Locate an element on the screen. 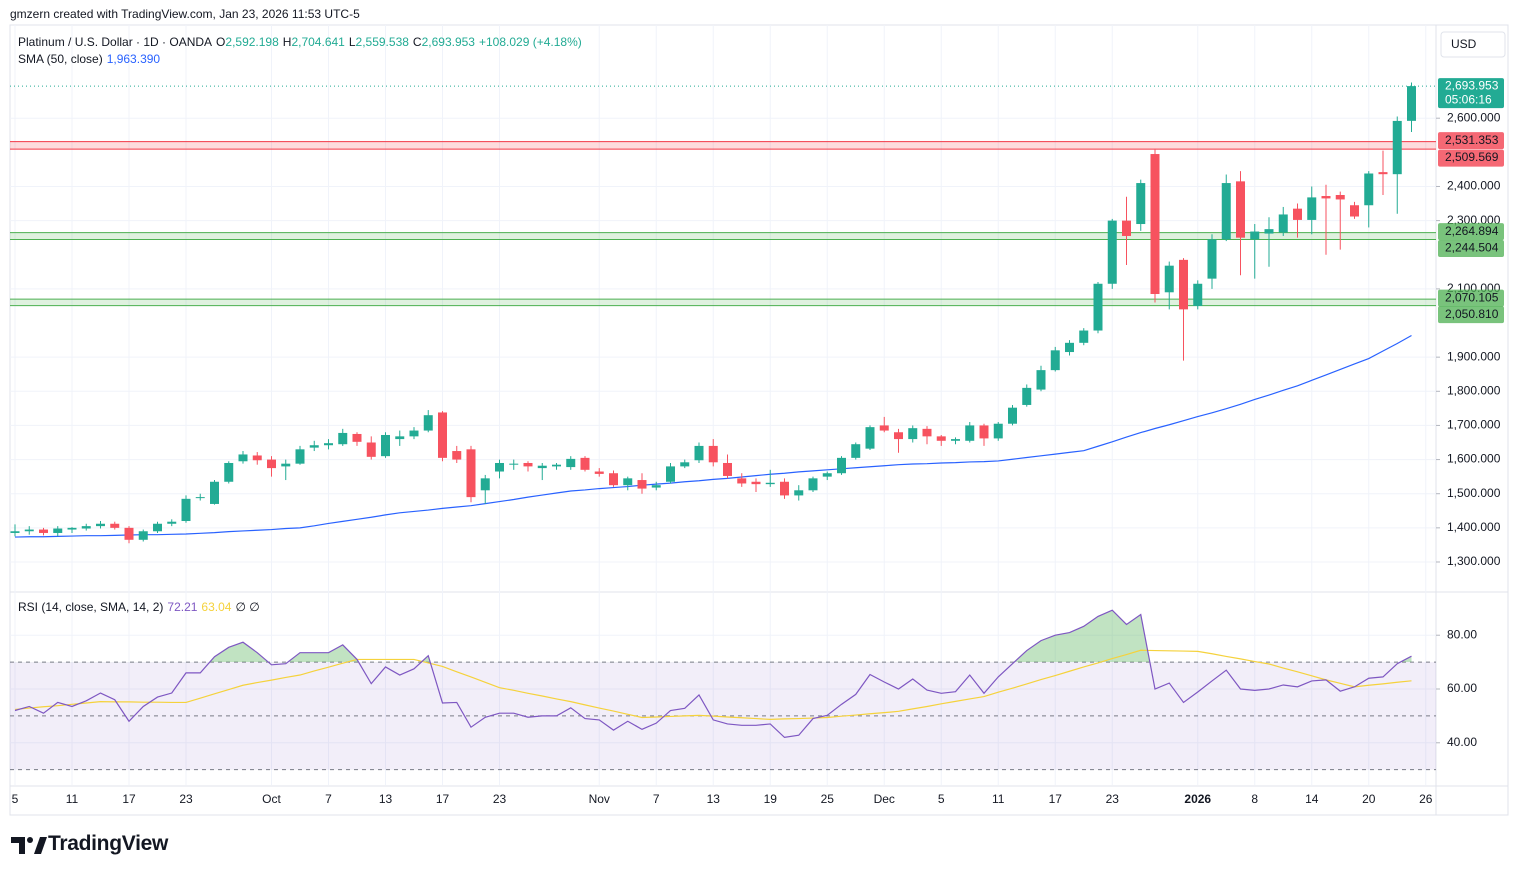 The image size is (1519, 875). zone-label: 2,070.105 is located at coordinates (1472, 297).